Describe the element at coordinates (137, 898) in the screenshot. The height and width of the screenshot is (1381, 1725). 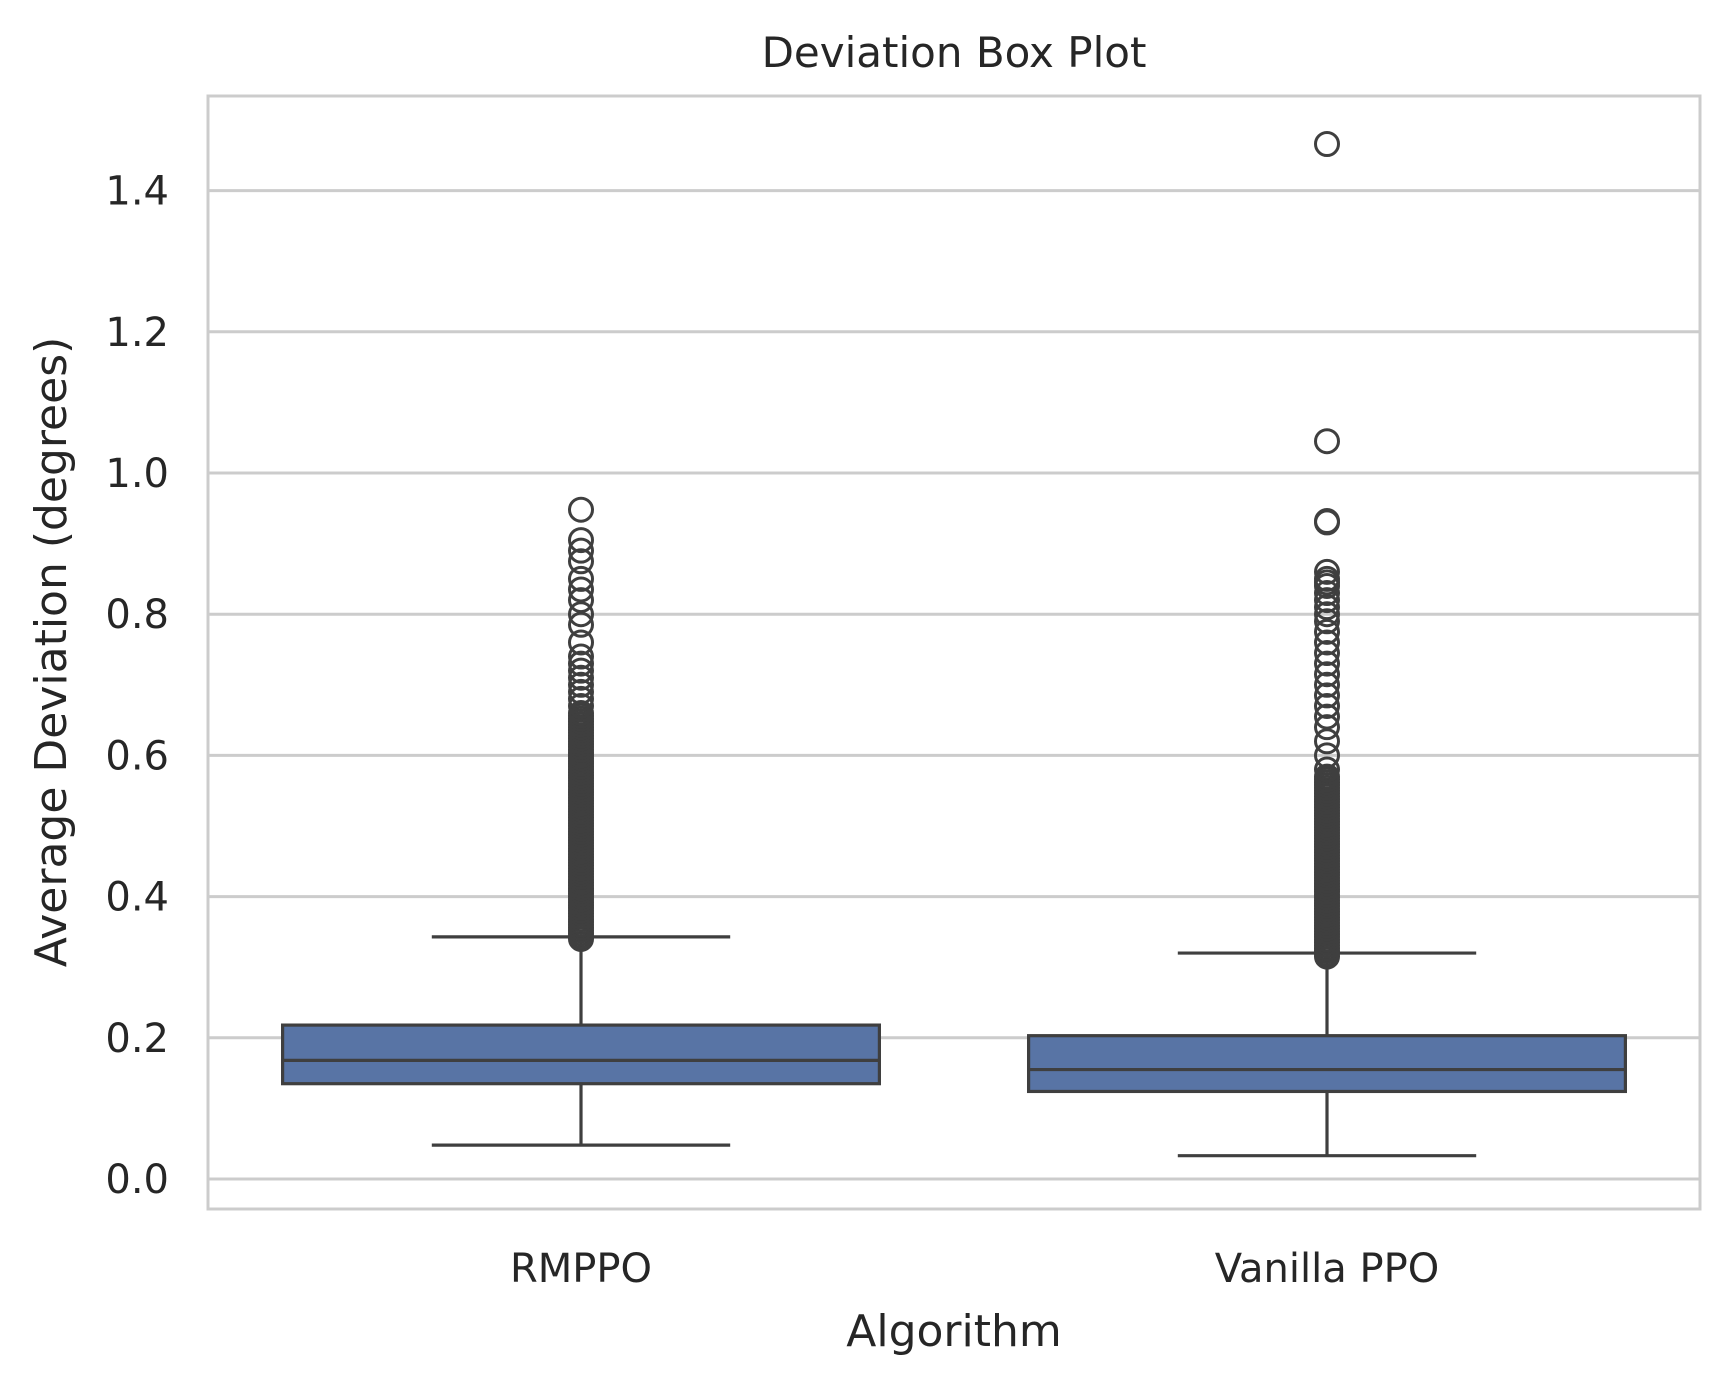
I see `y-tick-label: 0.4` at that location.